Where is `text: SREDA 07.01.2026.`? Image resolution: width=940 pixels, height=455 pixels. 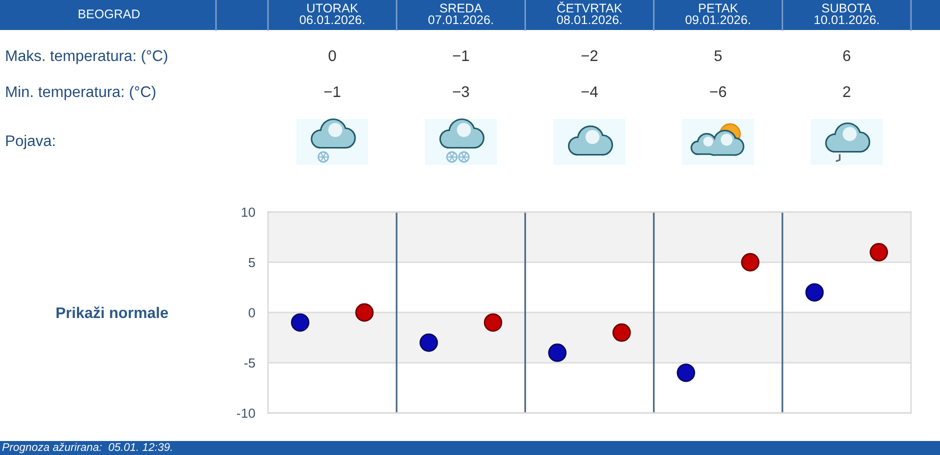 text: SREDA 07.01.2026. is located at coordinates (460, 14).